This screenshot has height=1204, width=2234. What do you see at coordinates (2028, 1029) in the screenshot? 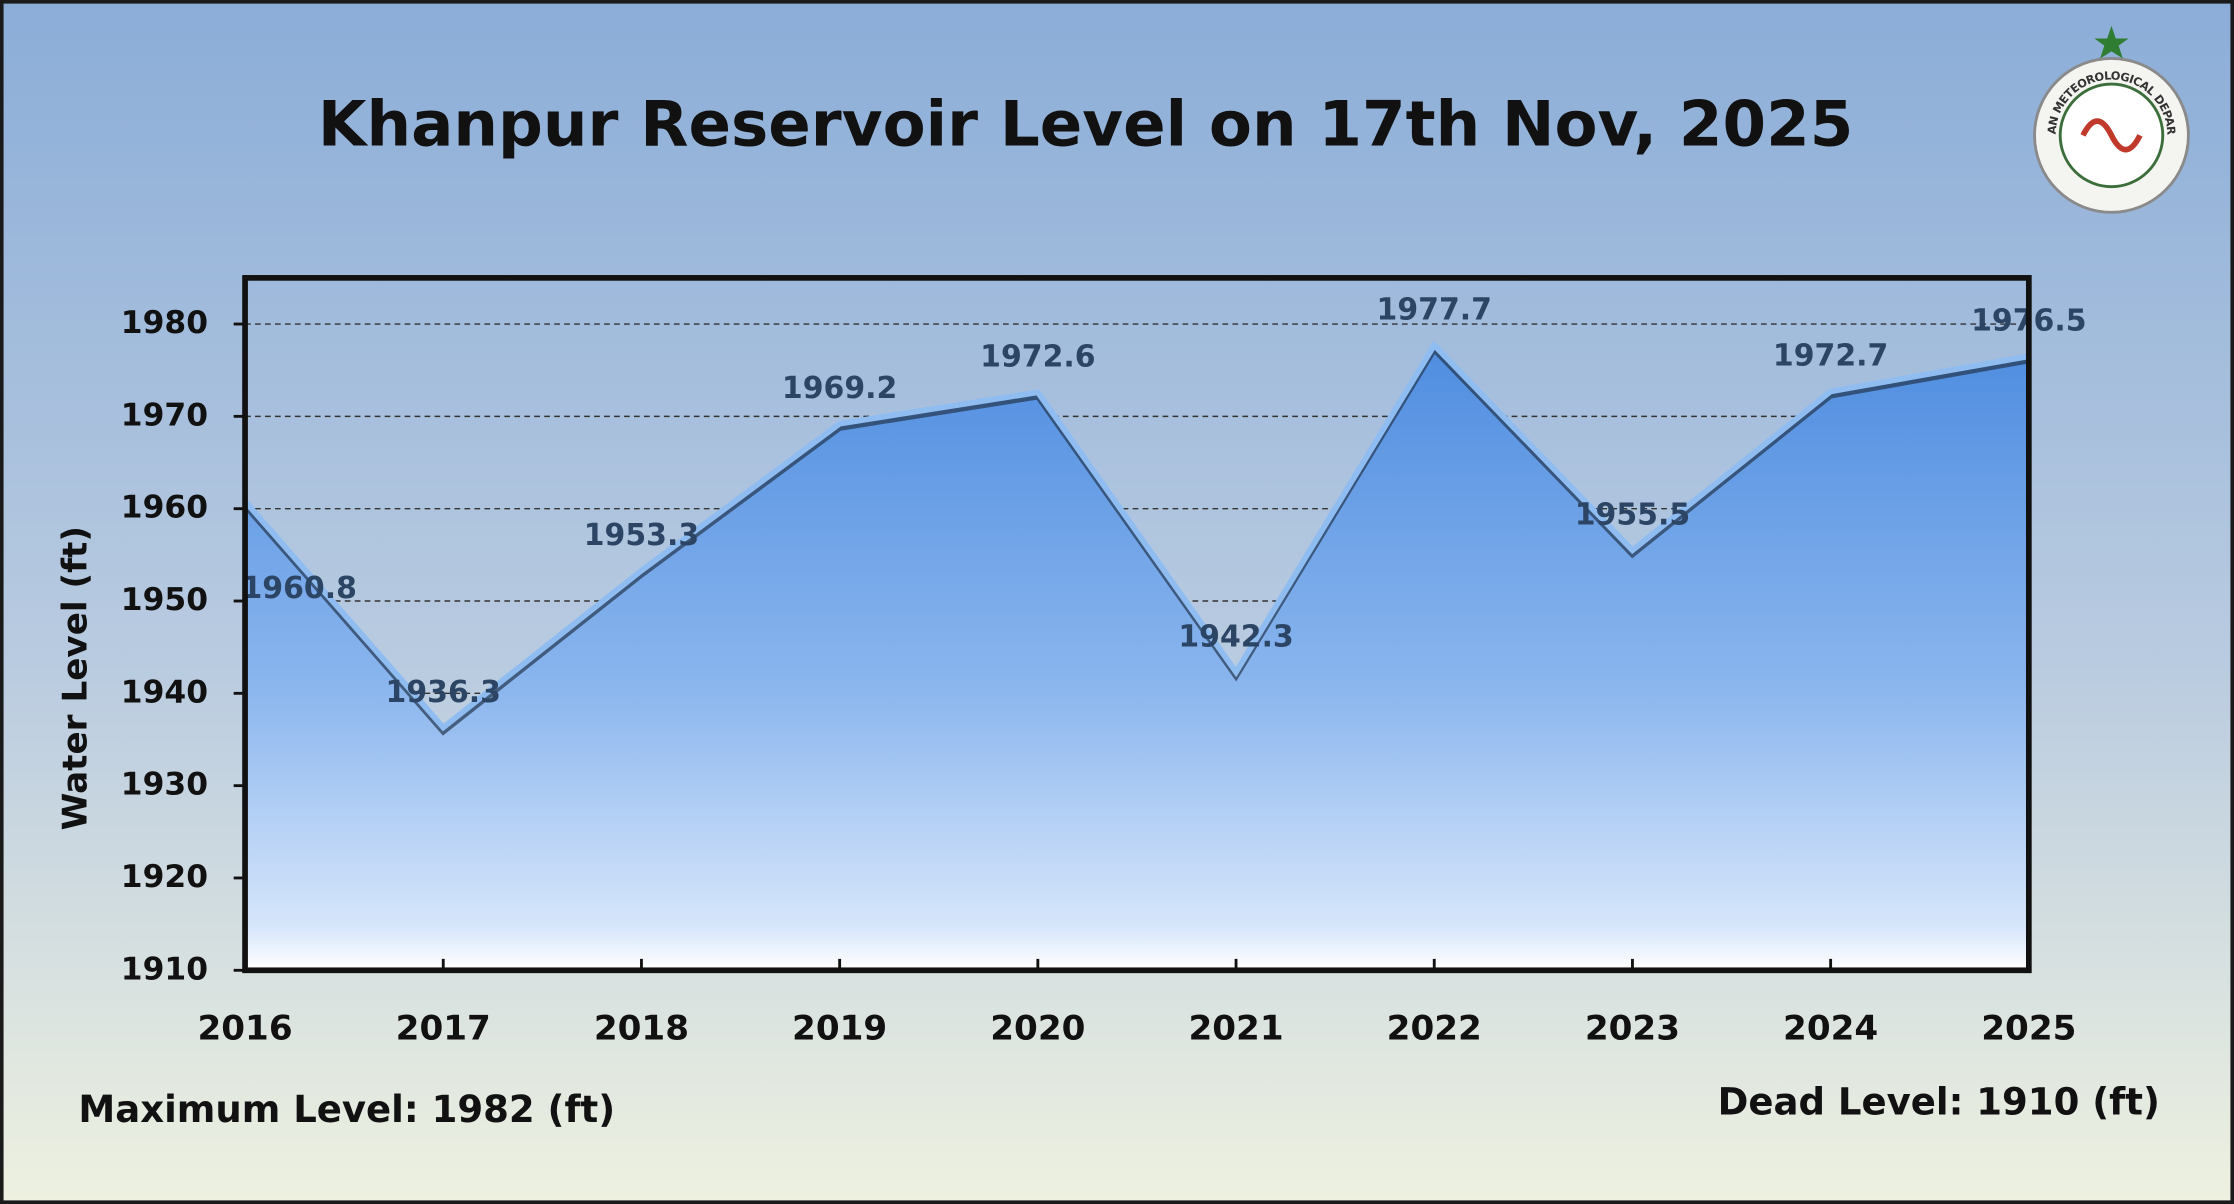
I see `x-tick-label: 2025` at bounding box center [2028, 1029].